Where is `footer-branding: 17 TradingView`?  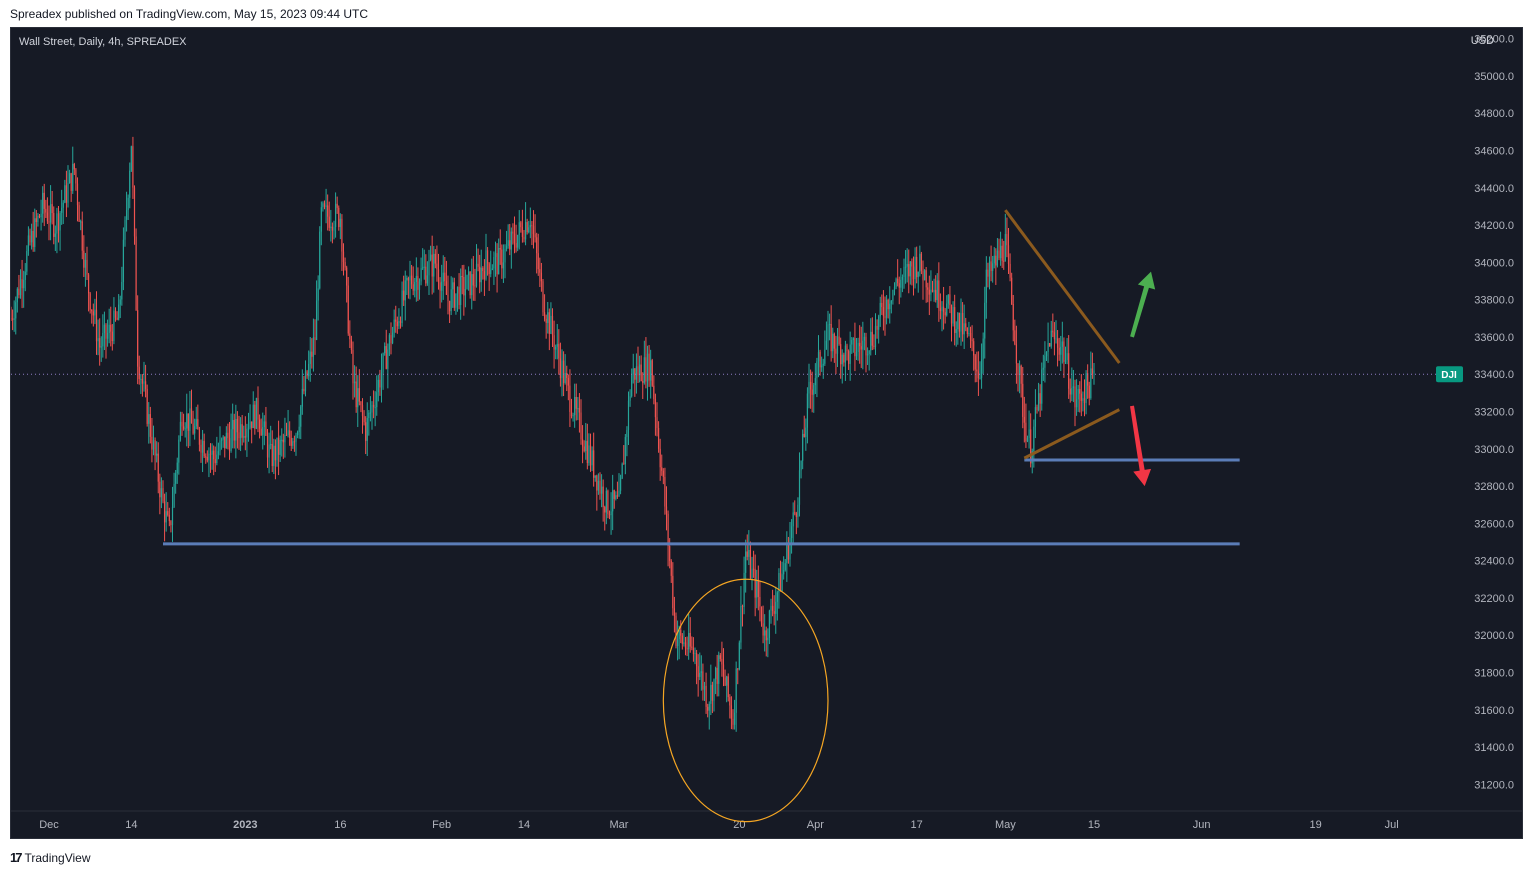
footer-branding: 17 TradingView is located at coordinates (50, 857).